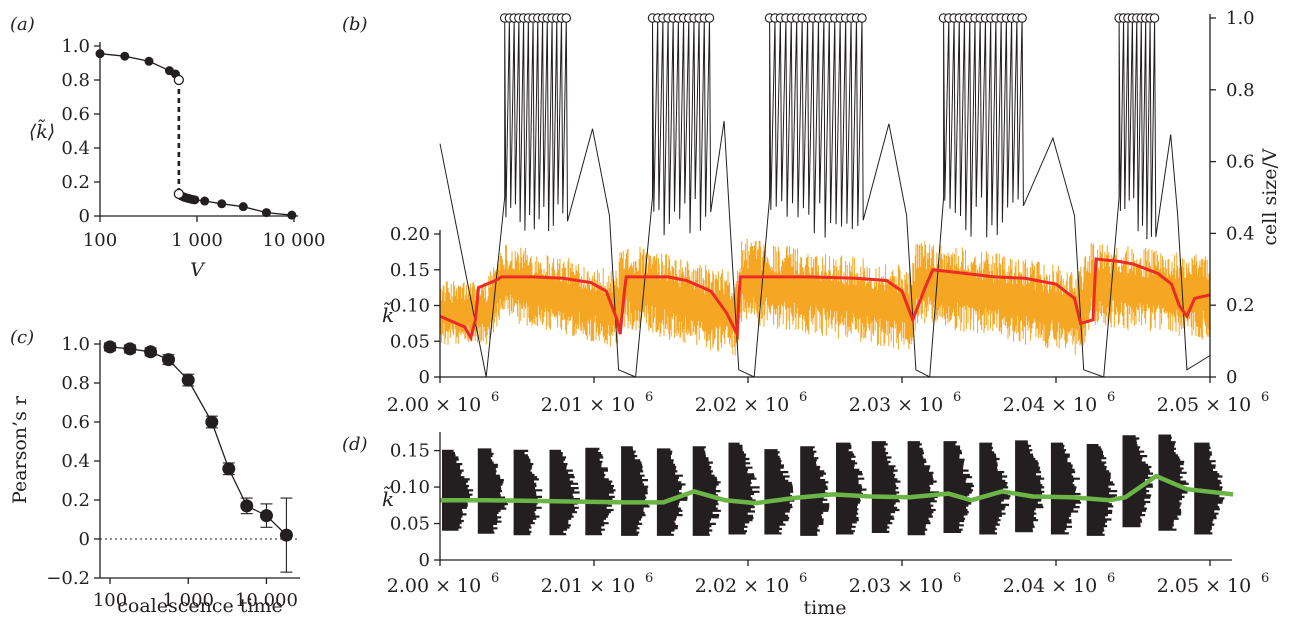  I want to click on x-tick-label: 2.01 × 10, so click(588, 586).